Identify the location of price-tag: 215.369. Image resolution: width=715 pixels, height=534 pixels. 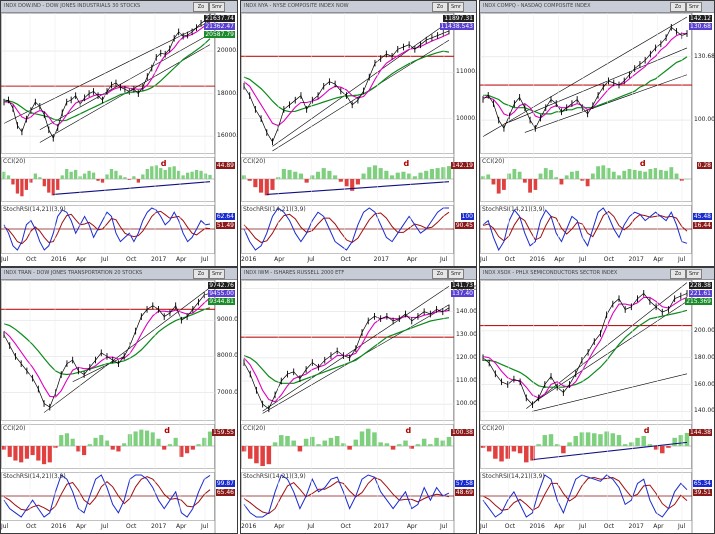
(698, 301).